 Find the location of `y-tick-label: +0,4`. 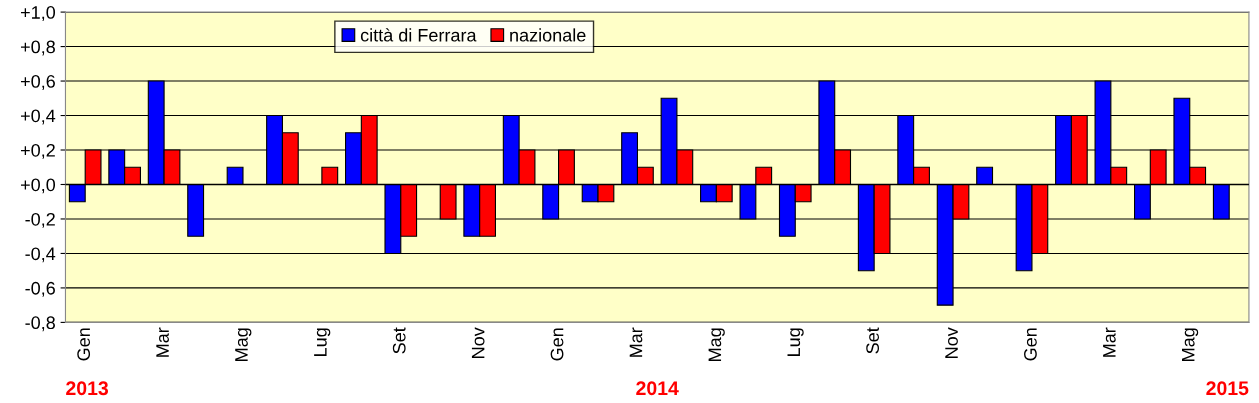

y-tick-label: +0,4 is located at coordinates (38, 117).